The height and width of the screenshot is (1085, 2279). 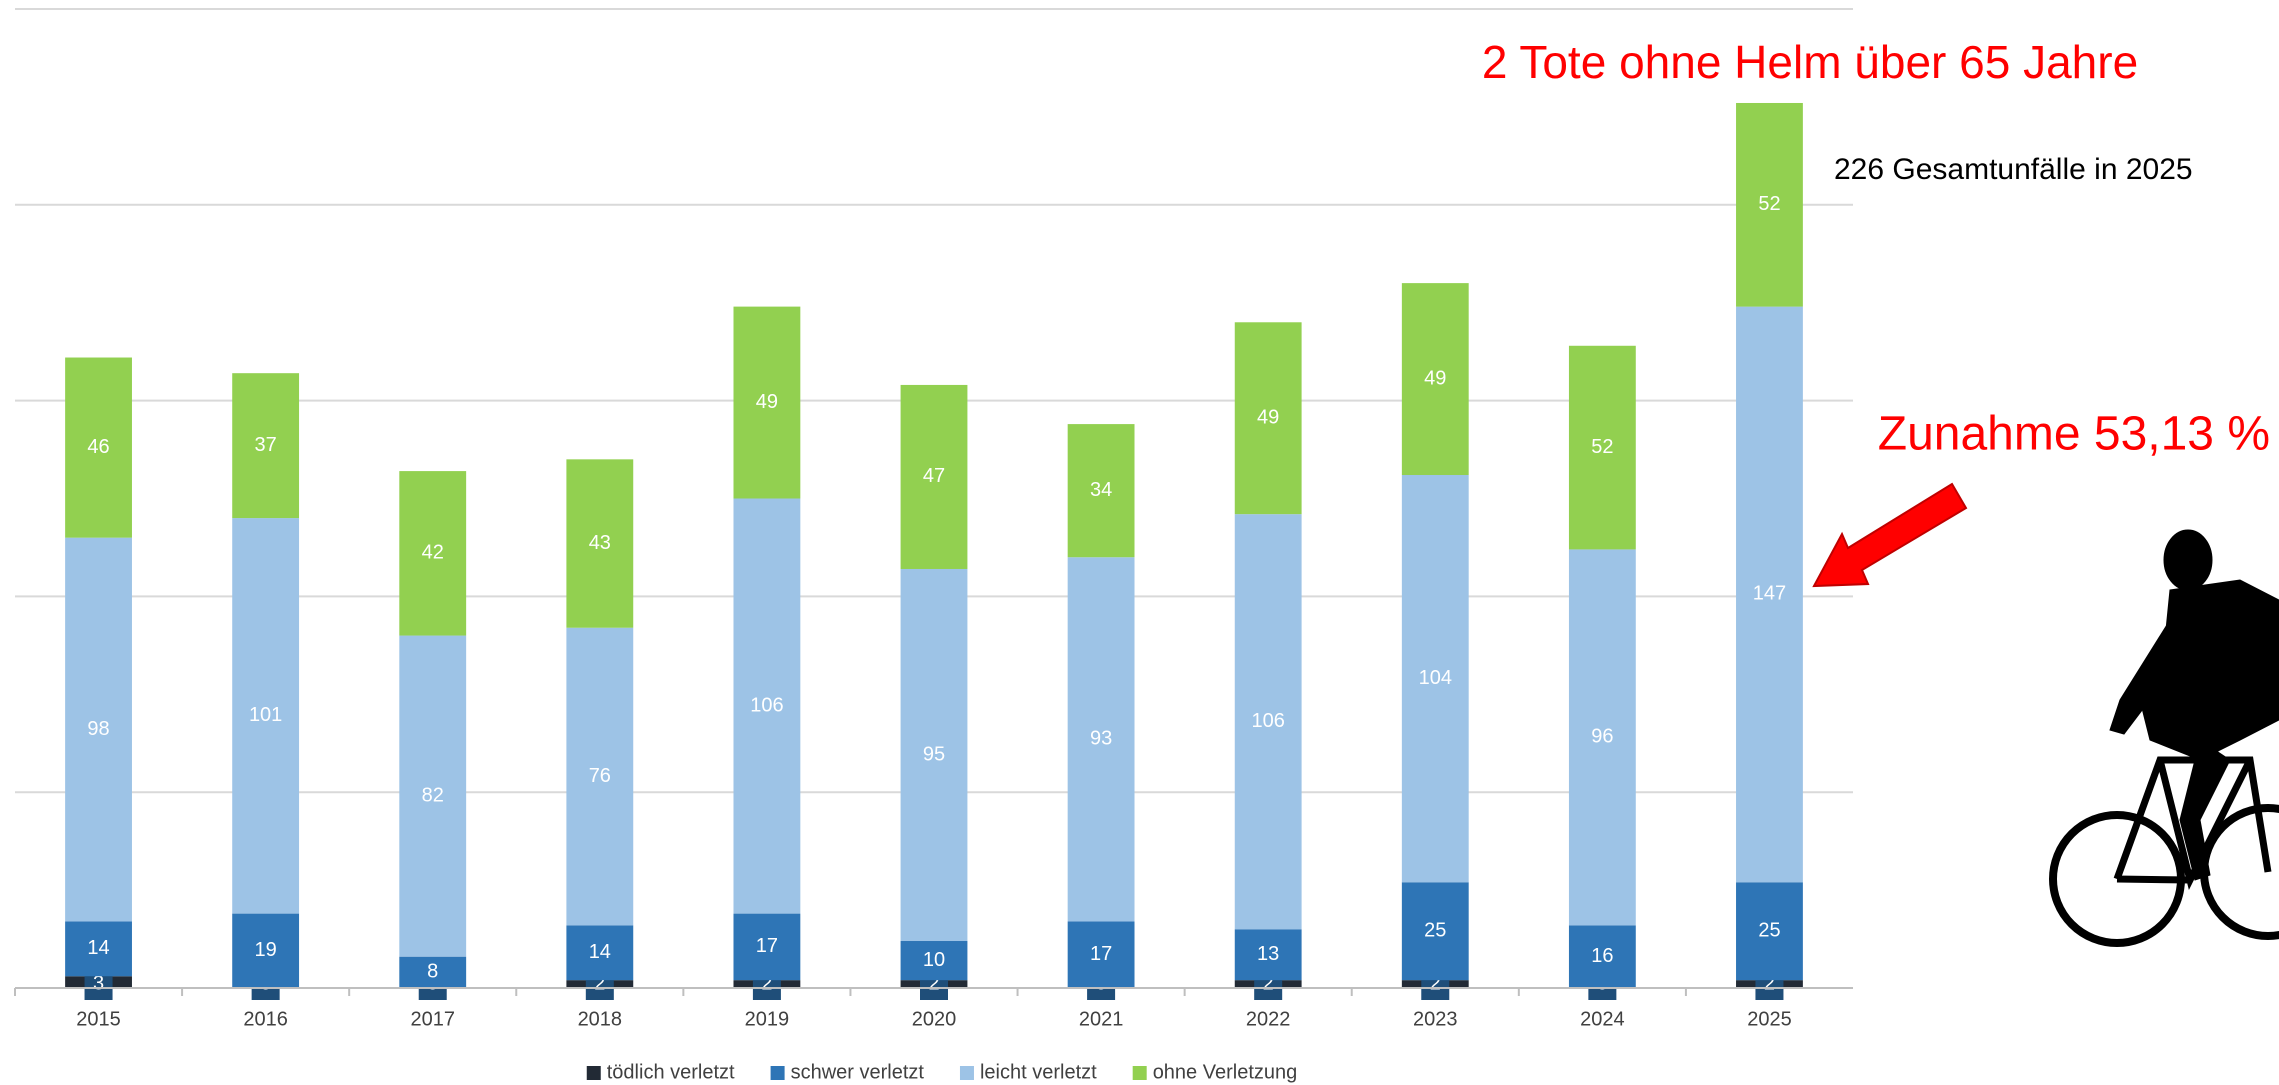 I want to click on data-label: 101, so click(x=265, y=715).